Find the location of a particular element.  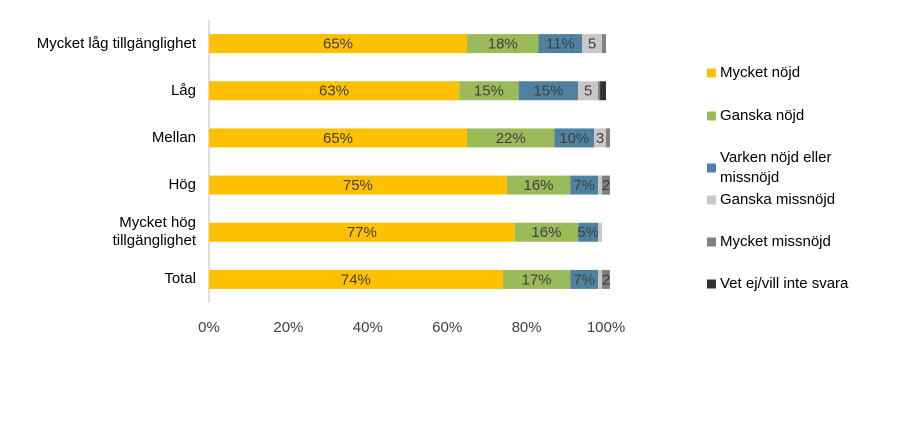

category-label: Total is located at coordinates (180, 279).